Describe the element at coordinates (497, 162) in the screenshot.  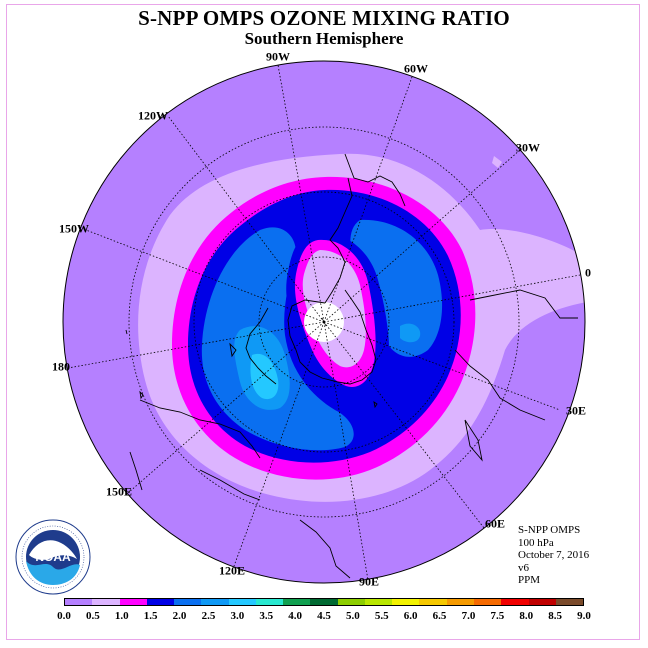
I see `island-light` at that location.